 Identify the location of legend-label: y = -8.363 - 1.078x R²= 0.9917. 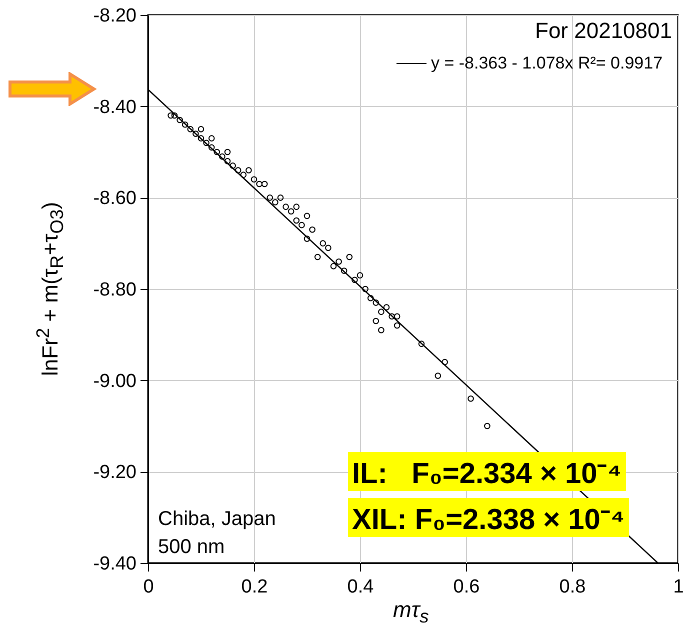
(547, 63).